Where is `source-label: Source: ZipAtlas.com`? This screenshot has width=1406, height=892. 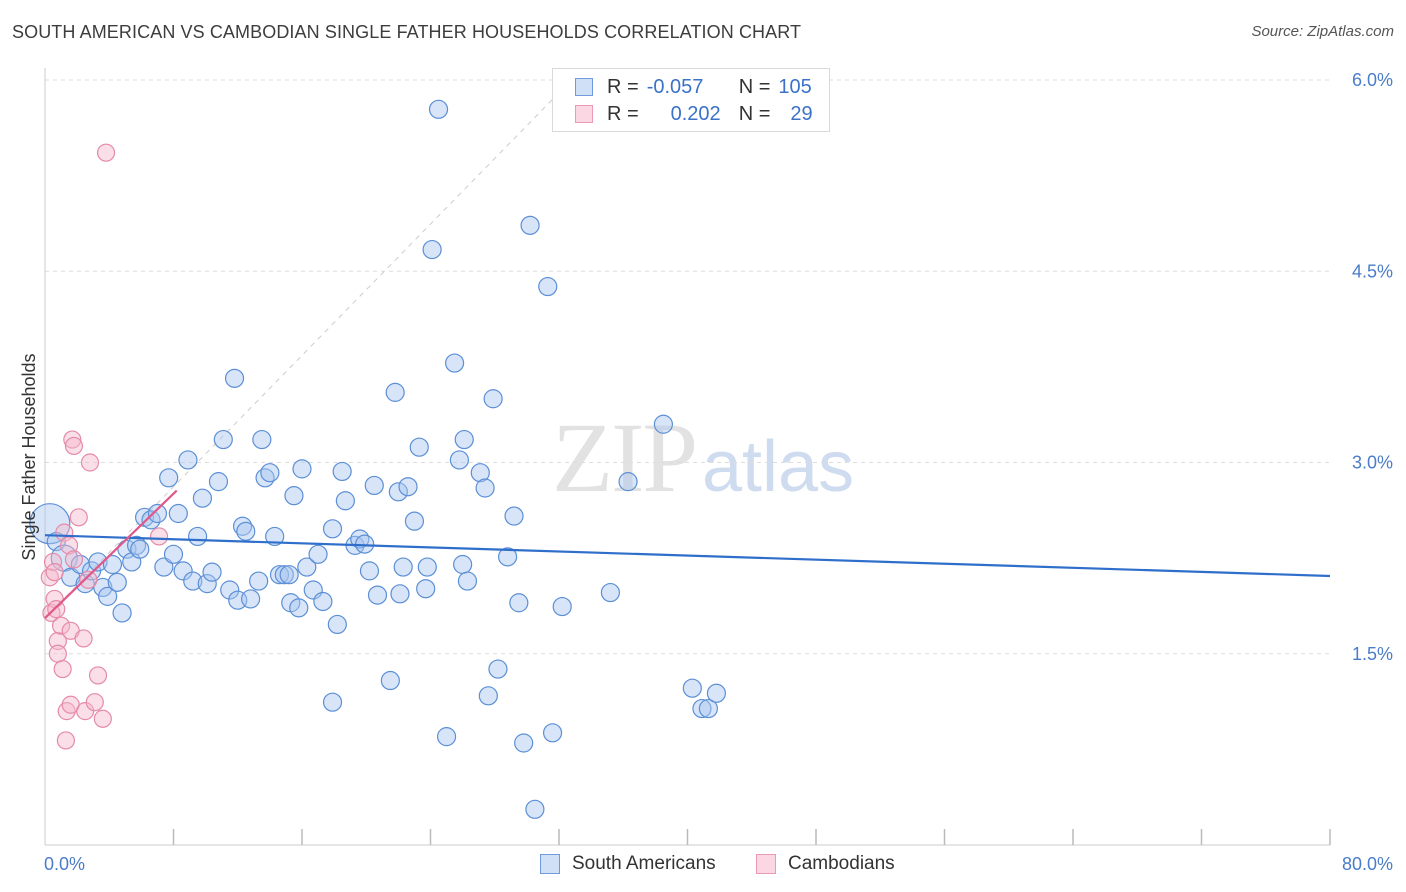
source-label: Source: ZipAtlas.com is located at coordinates (1322, 31).